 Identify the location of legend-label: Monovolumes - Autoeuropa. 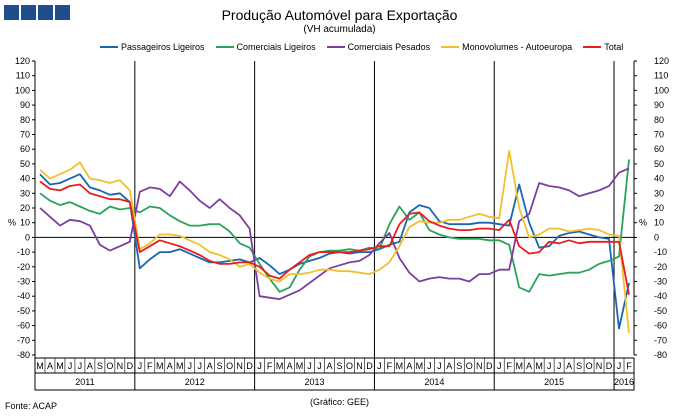
(517, 47).